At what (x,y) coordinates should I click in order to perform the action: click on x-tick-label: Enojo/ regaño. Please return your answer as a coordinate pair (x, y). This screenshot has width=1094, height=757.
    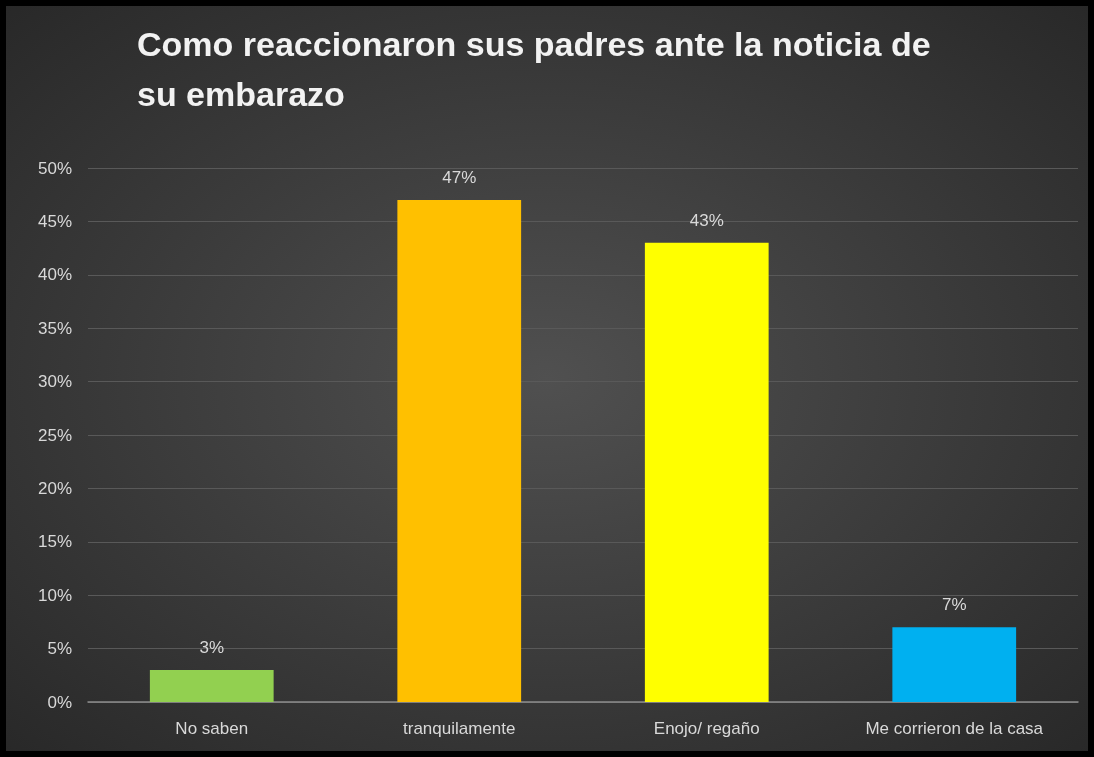
    Looking at the image, I should click on (706, 728).